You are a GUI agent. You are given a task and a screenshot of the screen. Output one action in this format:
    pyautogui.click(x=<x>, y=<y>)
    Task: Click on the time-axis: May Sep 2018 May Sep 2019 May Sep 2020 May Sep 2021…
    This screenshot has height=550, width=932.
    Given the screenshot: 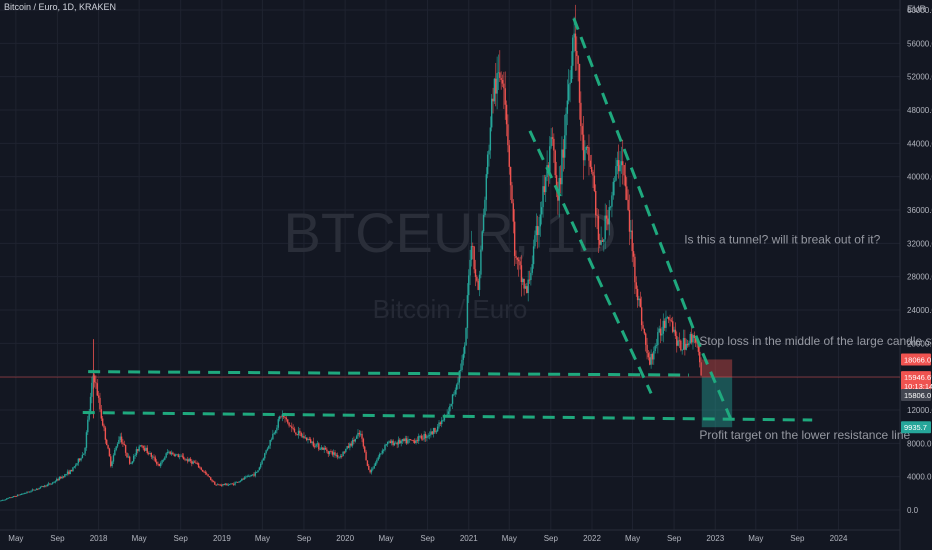 What is the action you would take?
    pyautogui.click(x=428, y=538)
    